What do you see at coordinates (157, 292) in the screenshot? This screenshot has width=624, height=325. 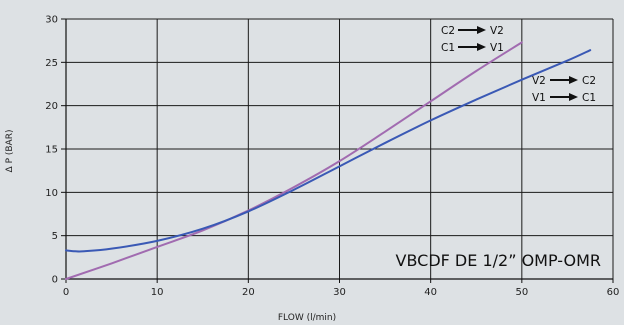 I see `x-tick-label-10: 10` at bounding box center [157, 292].